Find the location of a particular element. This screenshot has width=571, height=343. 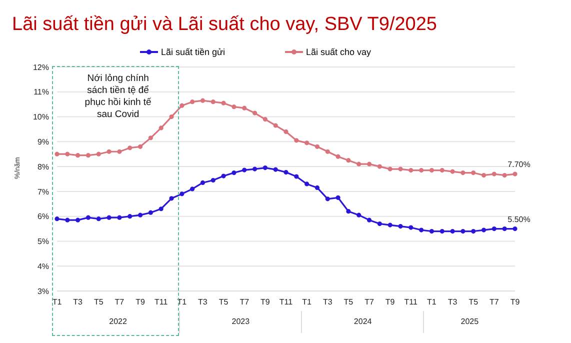

y-tick-label: 11% is located at coordinates (41, 92).